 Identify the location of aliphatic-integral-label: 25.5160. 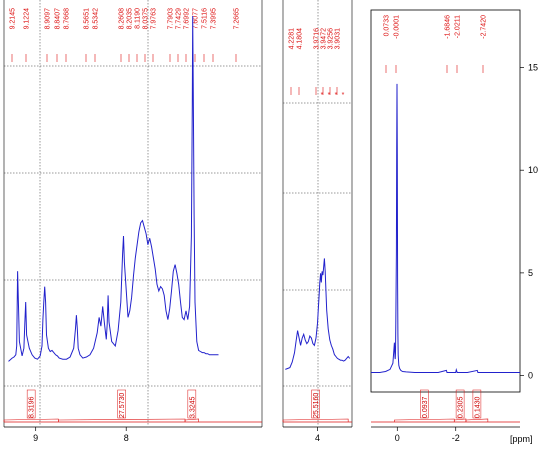
(316, 405).